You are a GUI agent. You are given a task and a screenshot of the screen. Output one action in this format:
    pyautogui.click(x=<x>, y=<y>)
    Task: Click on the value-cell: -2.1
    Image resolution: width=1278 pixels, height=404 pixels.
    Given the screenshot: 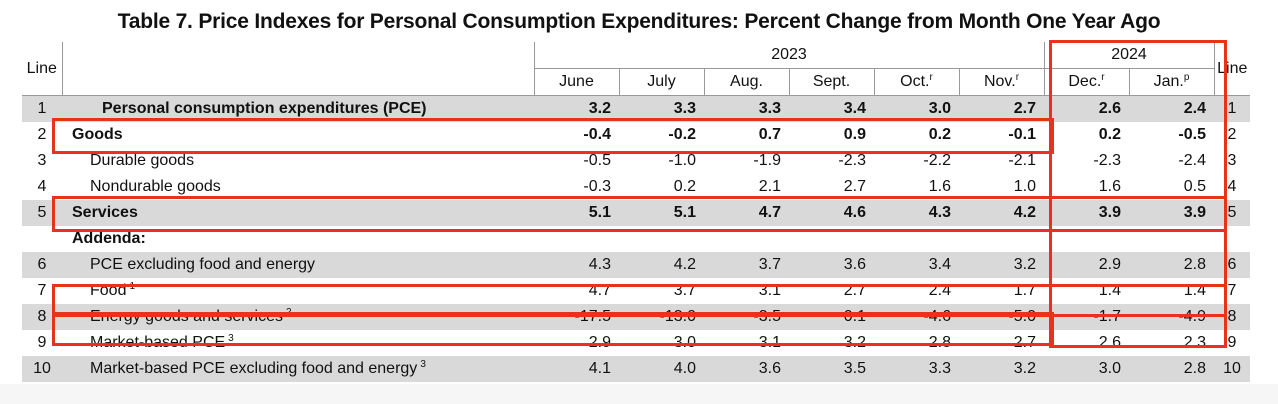 What is the action you would take?
    pyautogui.click(x=1022, y=160)
    